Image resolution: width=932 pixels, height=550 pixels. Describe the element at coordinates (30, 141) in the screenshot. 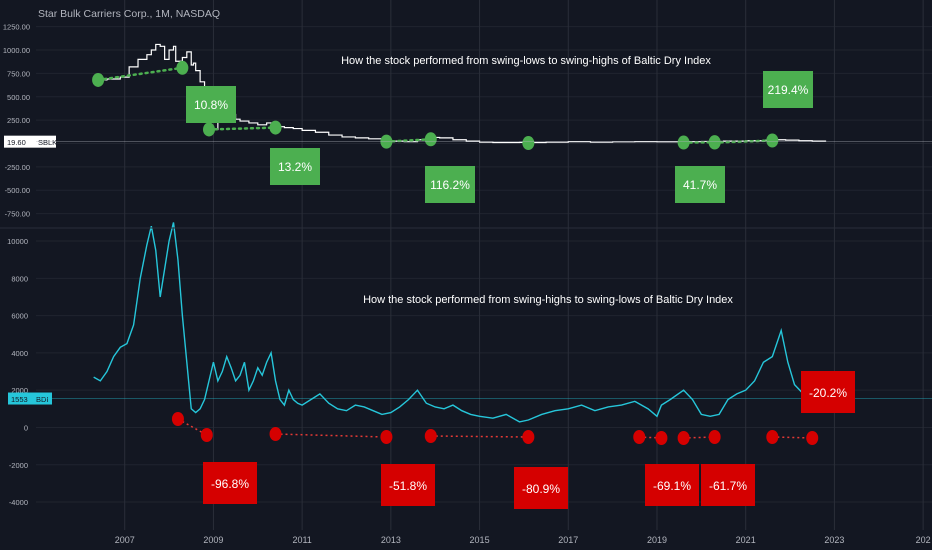

I see `sblk-price-tag` at that location.